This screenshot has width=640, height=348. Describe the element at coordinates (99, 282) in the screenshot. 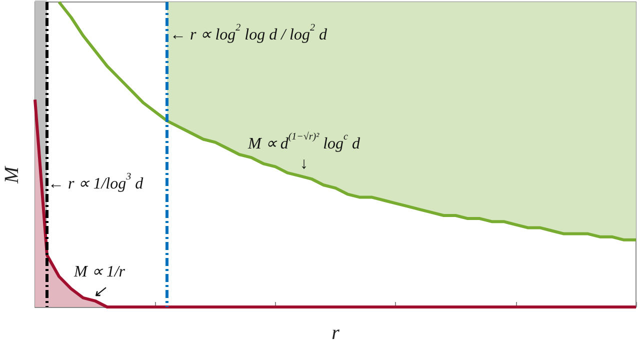

I see `annotation: M ∝ 1/r ↙` at that location.